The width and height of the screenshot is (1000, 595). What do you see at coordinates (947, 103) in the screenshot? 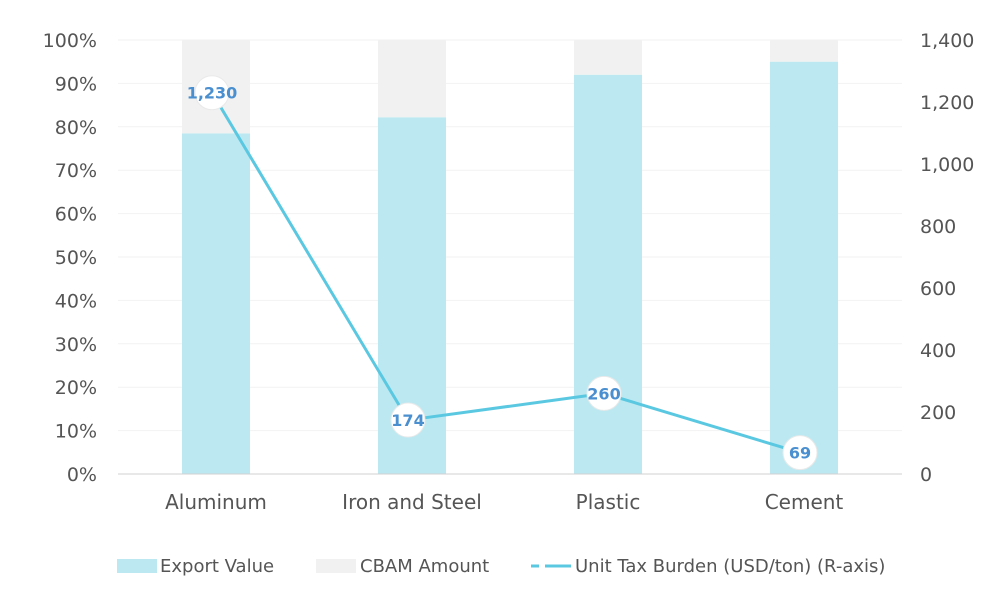
I see `right-axis-tick-label: 1,200` at bounding box center [947, 103].